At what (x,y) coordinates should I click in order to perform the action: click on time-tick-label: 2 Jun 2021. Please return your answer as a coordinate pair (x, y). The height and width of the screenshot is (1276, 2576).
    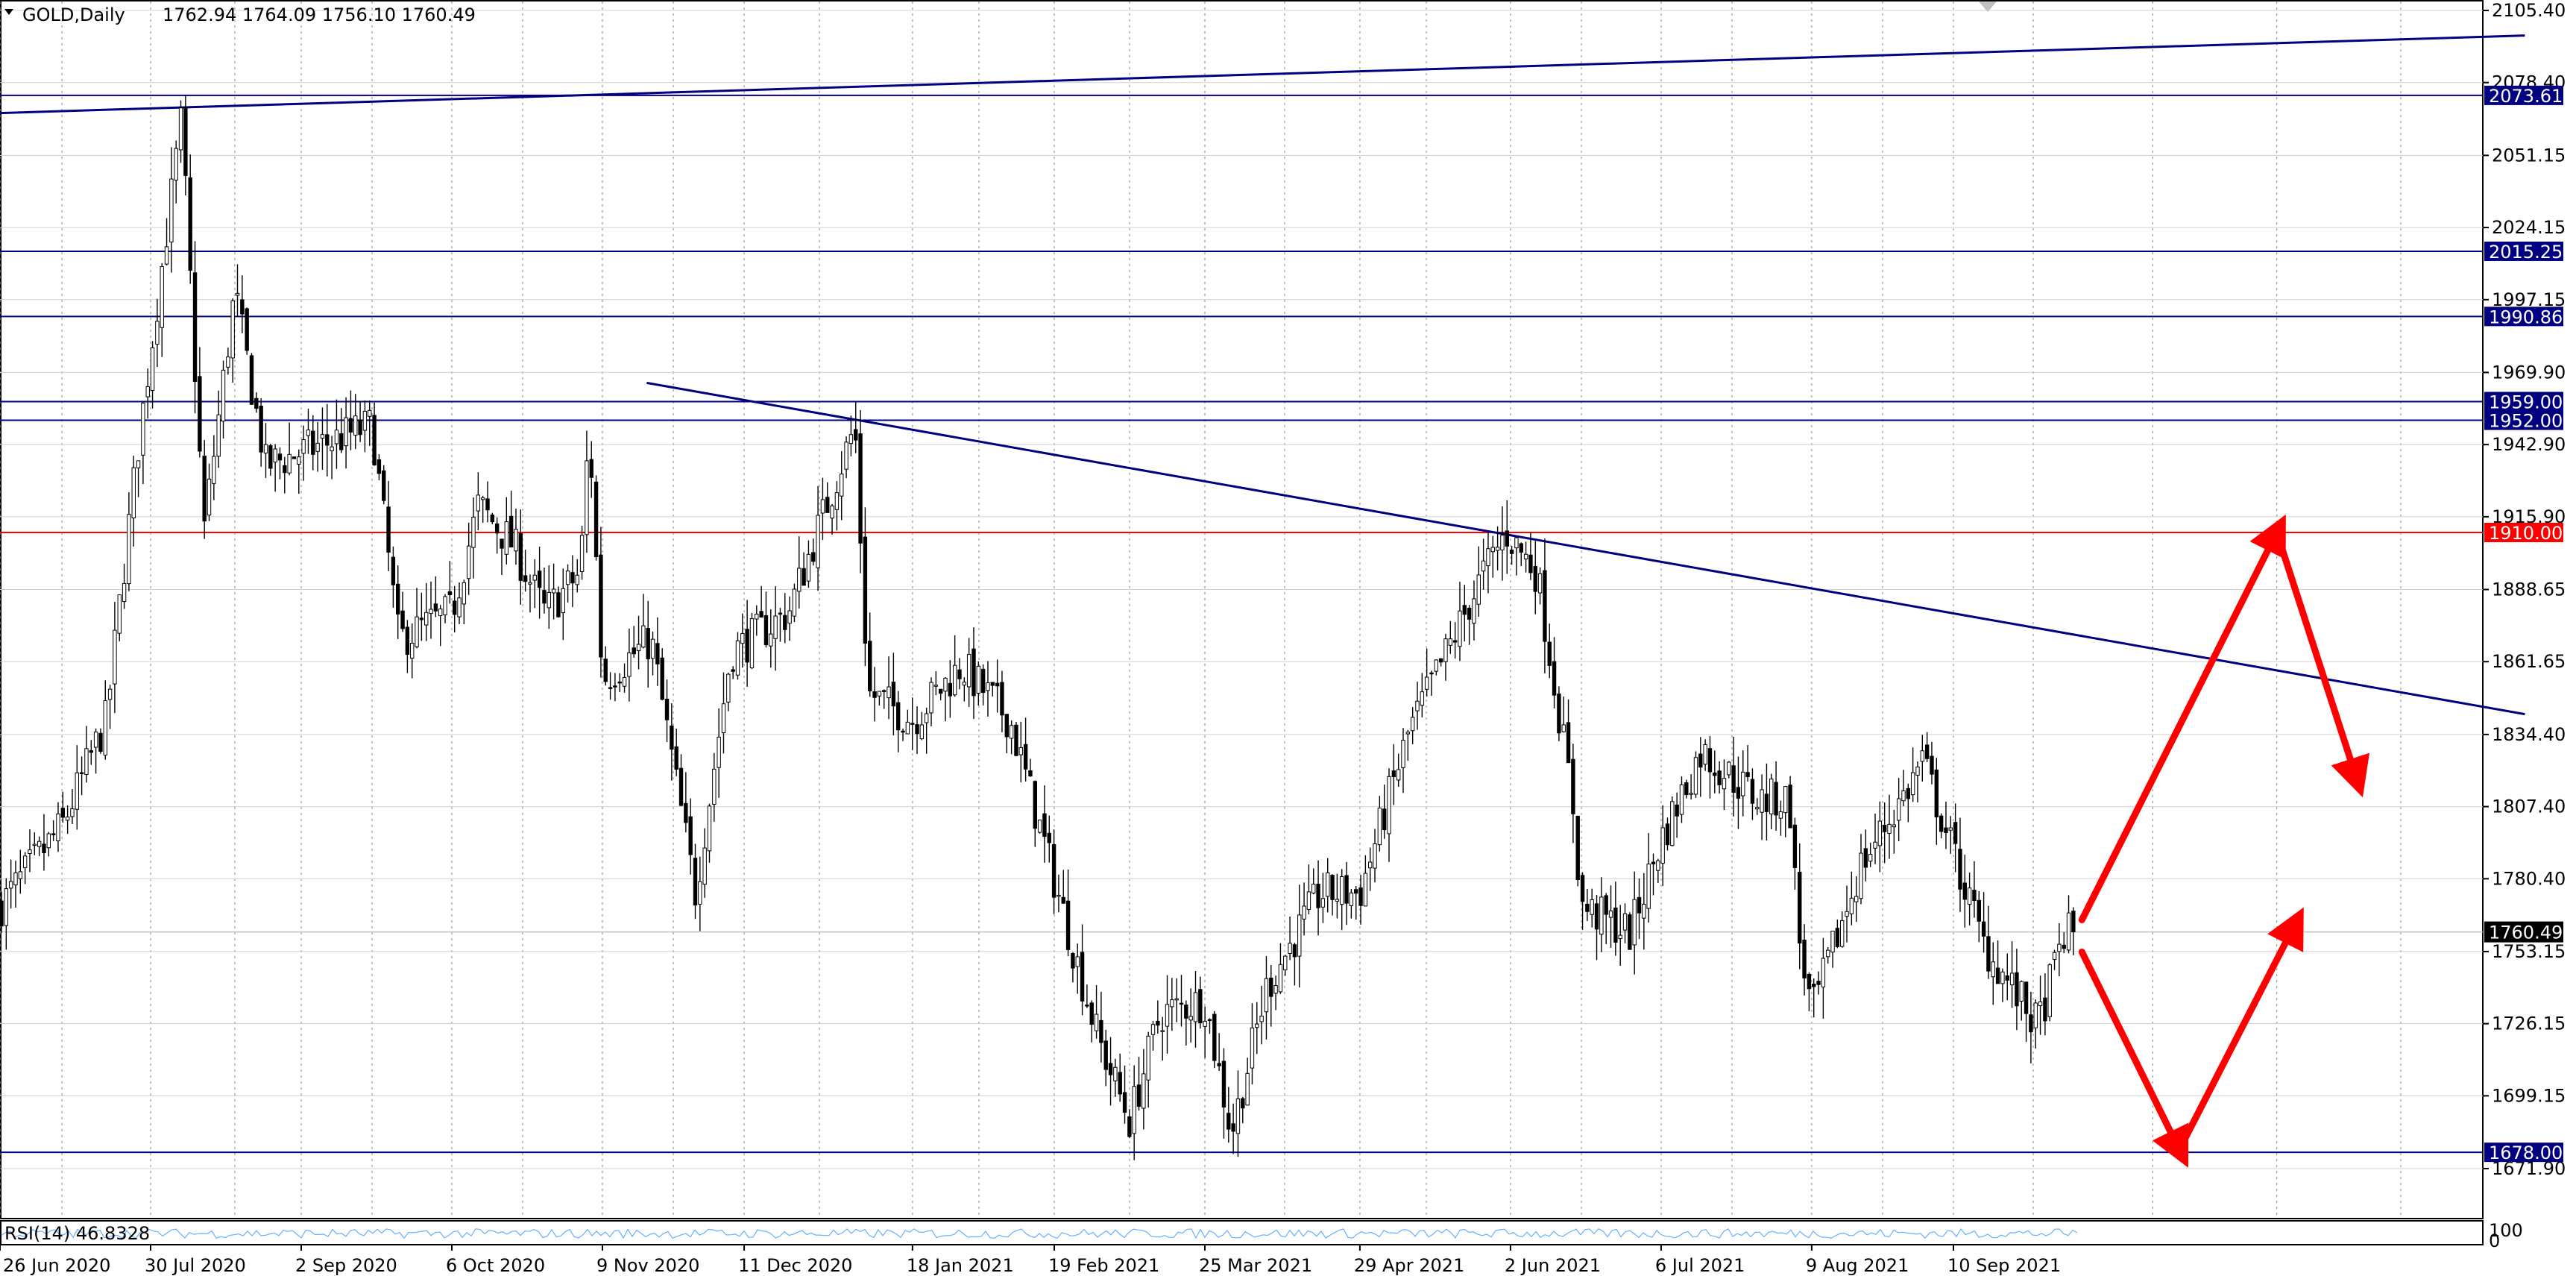
    Looking at the image, I should click on (1553, 1265).